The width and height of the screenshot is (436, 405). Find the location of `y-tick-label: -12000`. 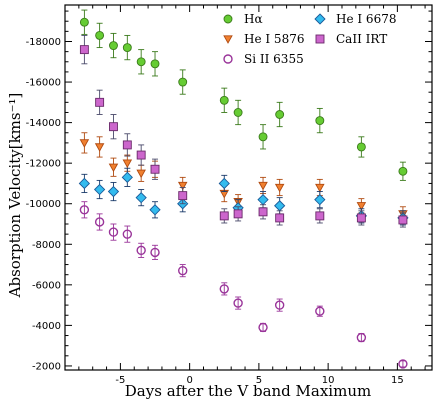

y-tick-label: -12000 is located at coordinates (43, 164).